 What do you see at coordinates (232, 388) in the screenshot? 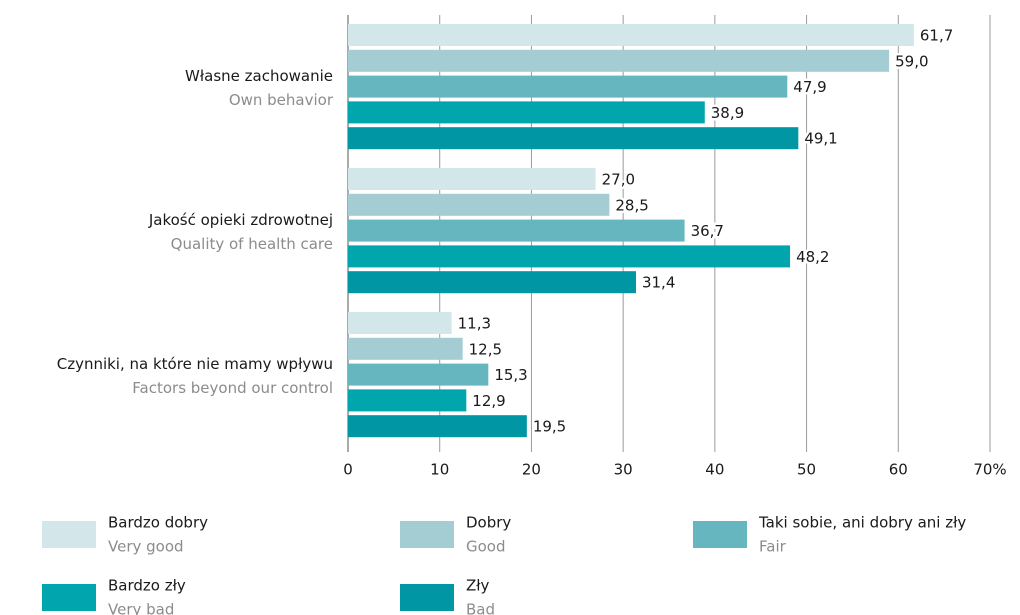
I see `category-sublabel: Factors beyond our control` at bounding box center [232, 388].